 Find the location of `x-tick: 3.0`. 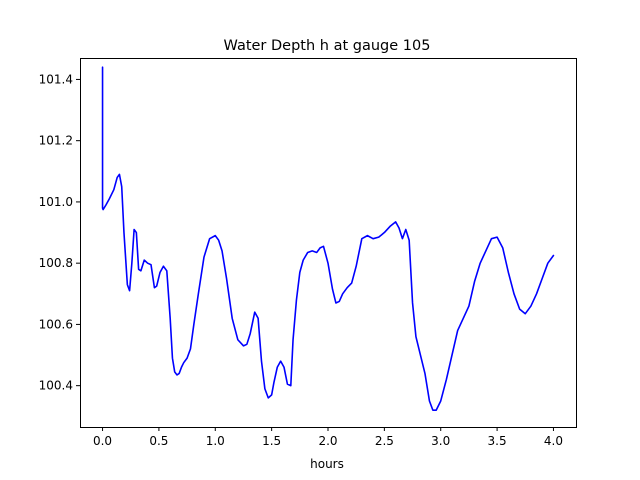

x-tick: 3.0 is located at coordinates (440, 437).